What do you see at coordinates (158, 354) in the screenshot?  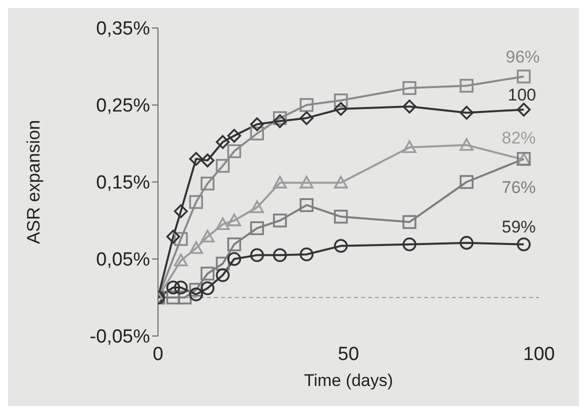 I see `x-tick-label: 0` at bounding box center [158, 354].